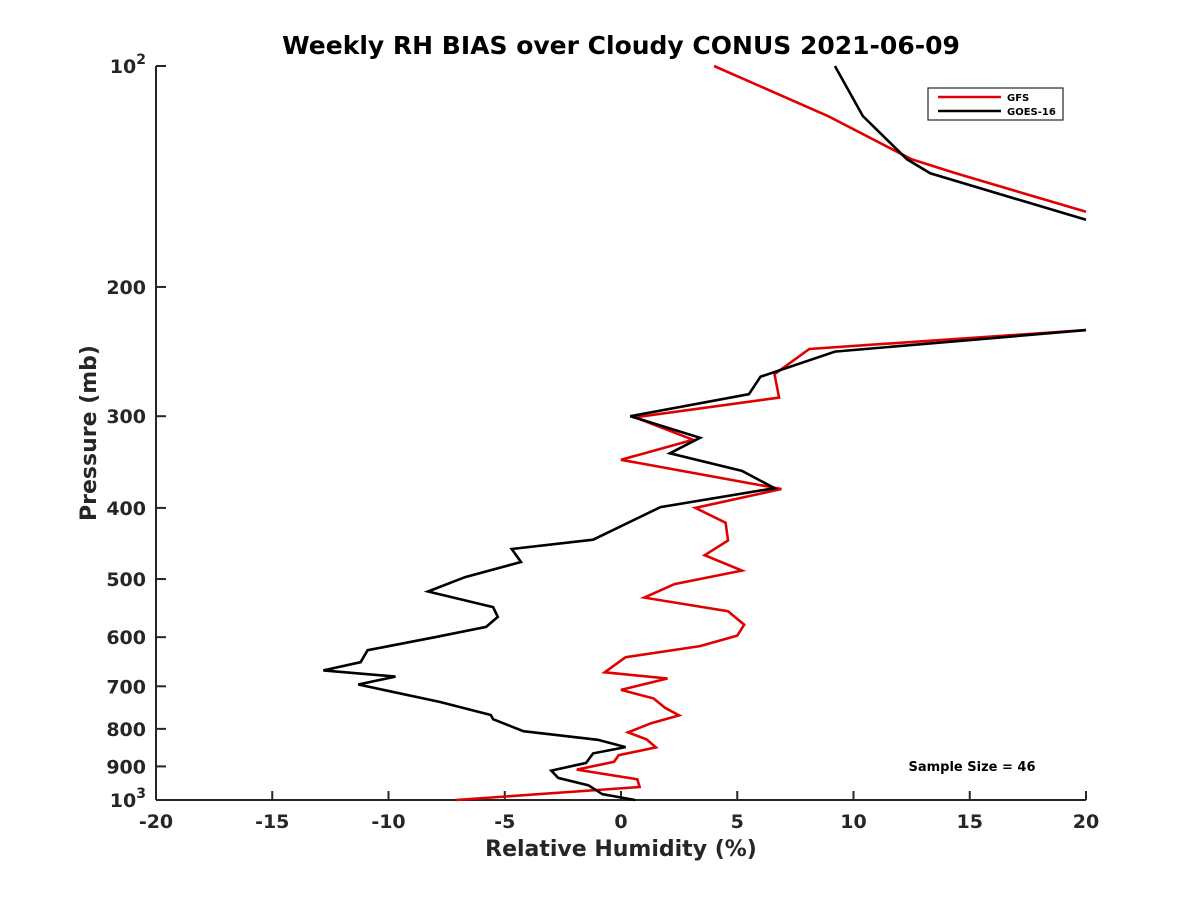 Image resolution: width=1200 pixels, height=900 pixels. What do you see at coordinates (1086, 822) in the screenshot?
I see `x-tick-label: 20` at bounding box center [1086, 822].